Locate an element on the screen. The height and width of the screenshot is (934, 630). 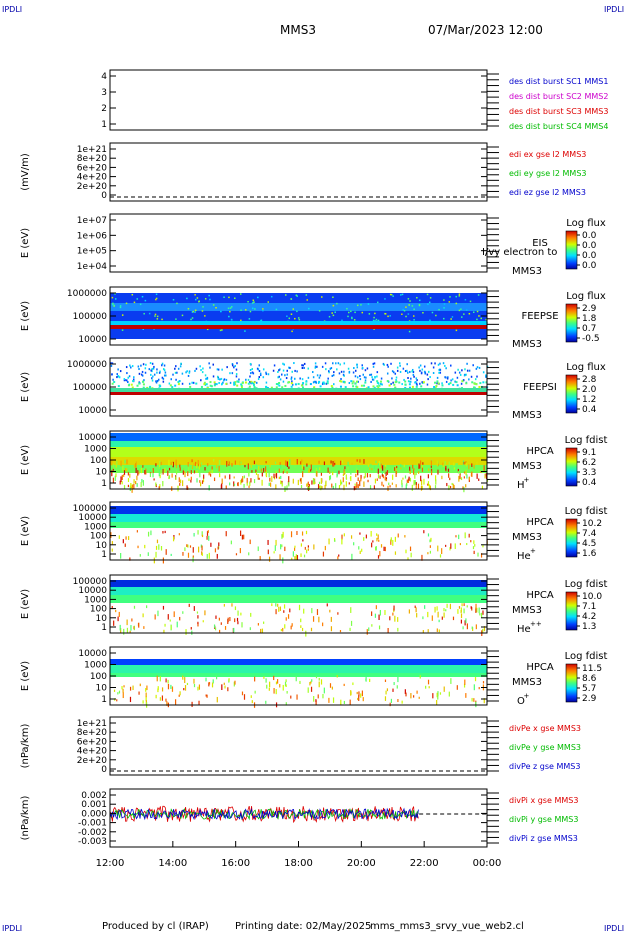
spacecraft-label: MMS3 is located at coordinates (527, 610).